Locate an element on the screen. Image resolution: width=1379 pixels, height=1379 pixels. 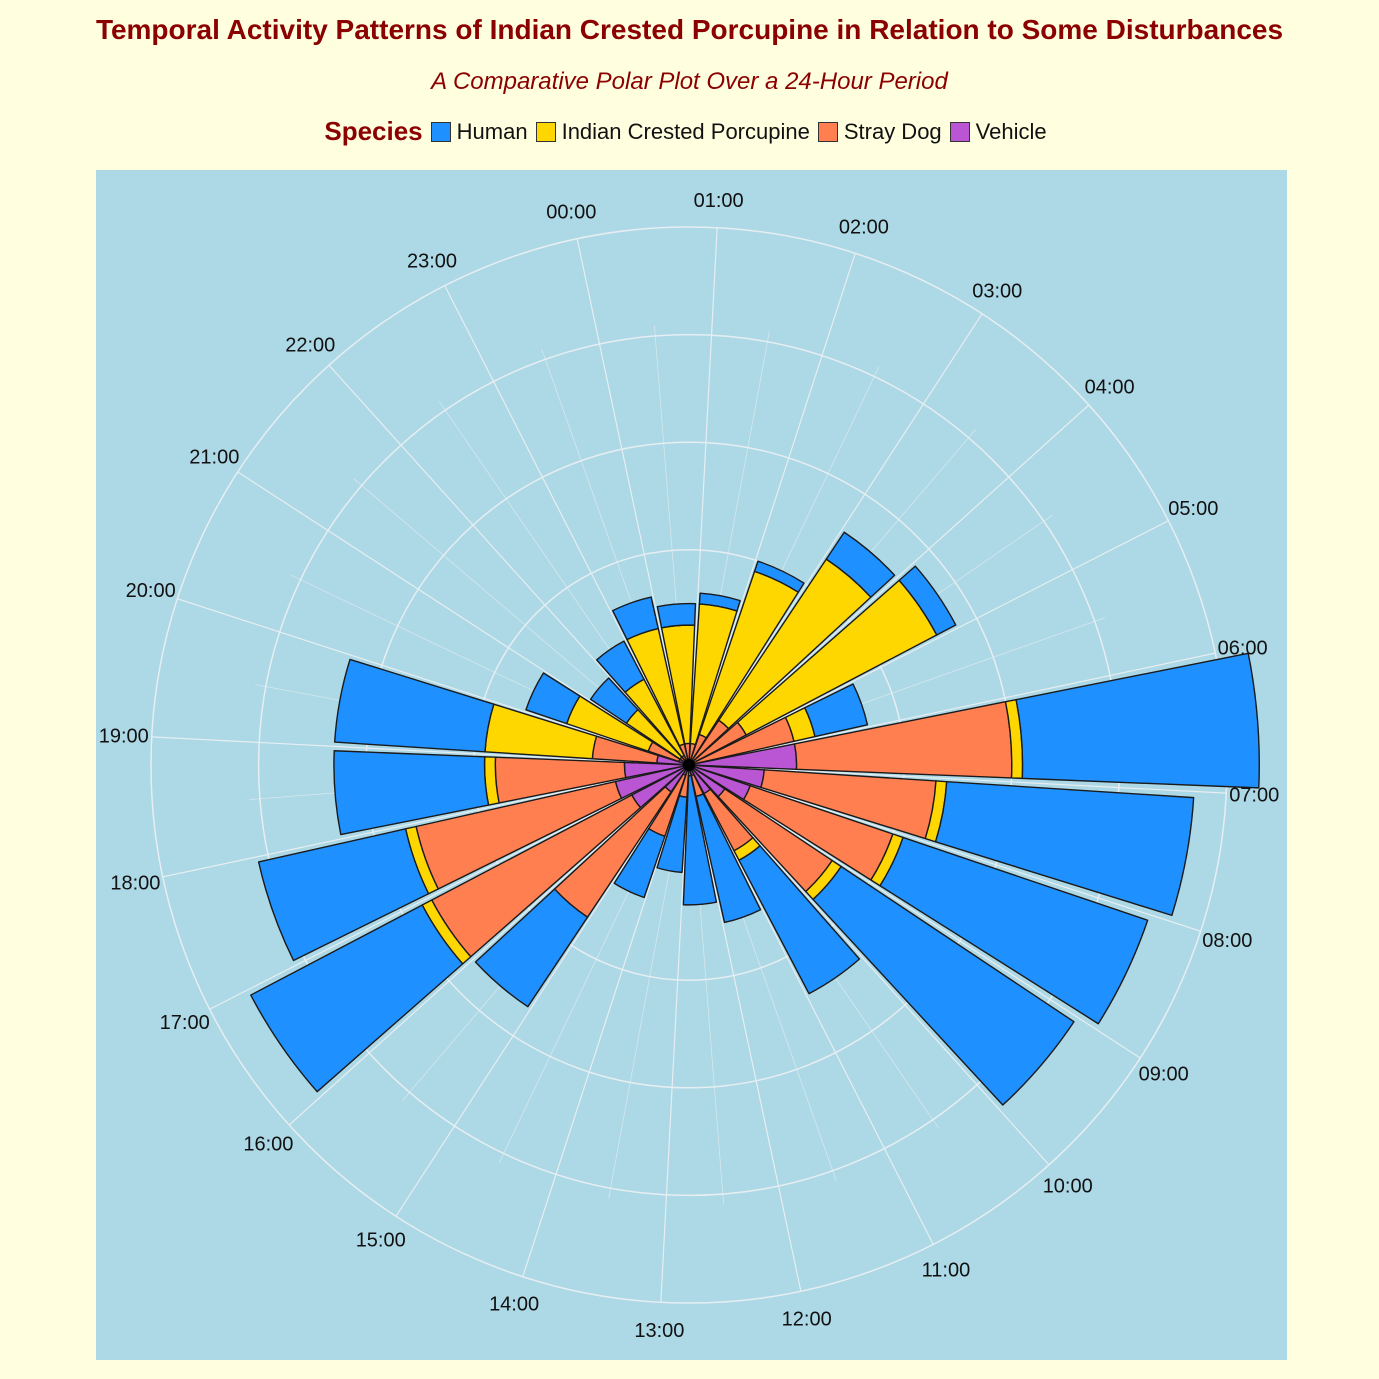
hour-label-0000: 00:00 is located at coordinates (571, 212).